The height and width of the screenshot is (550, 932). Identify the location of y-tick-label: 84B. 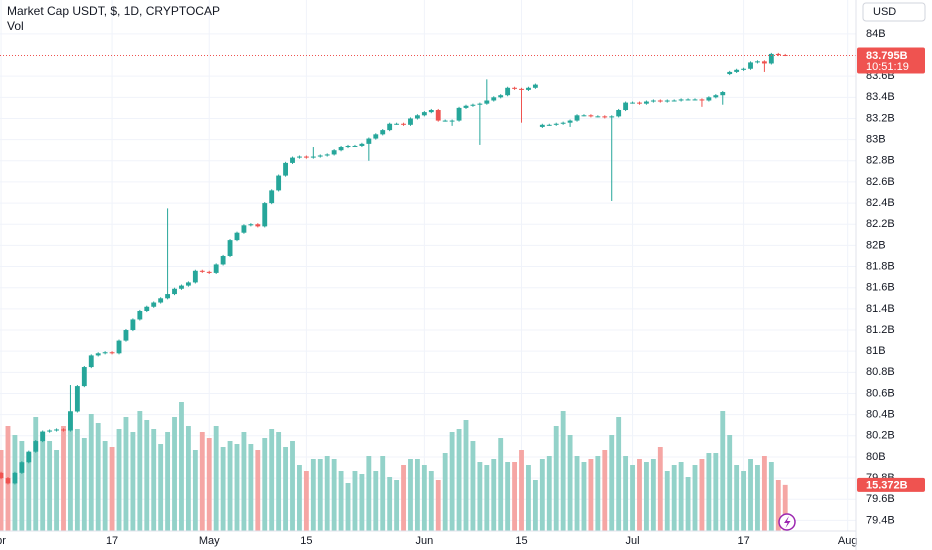
(876, 34).